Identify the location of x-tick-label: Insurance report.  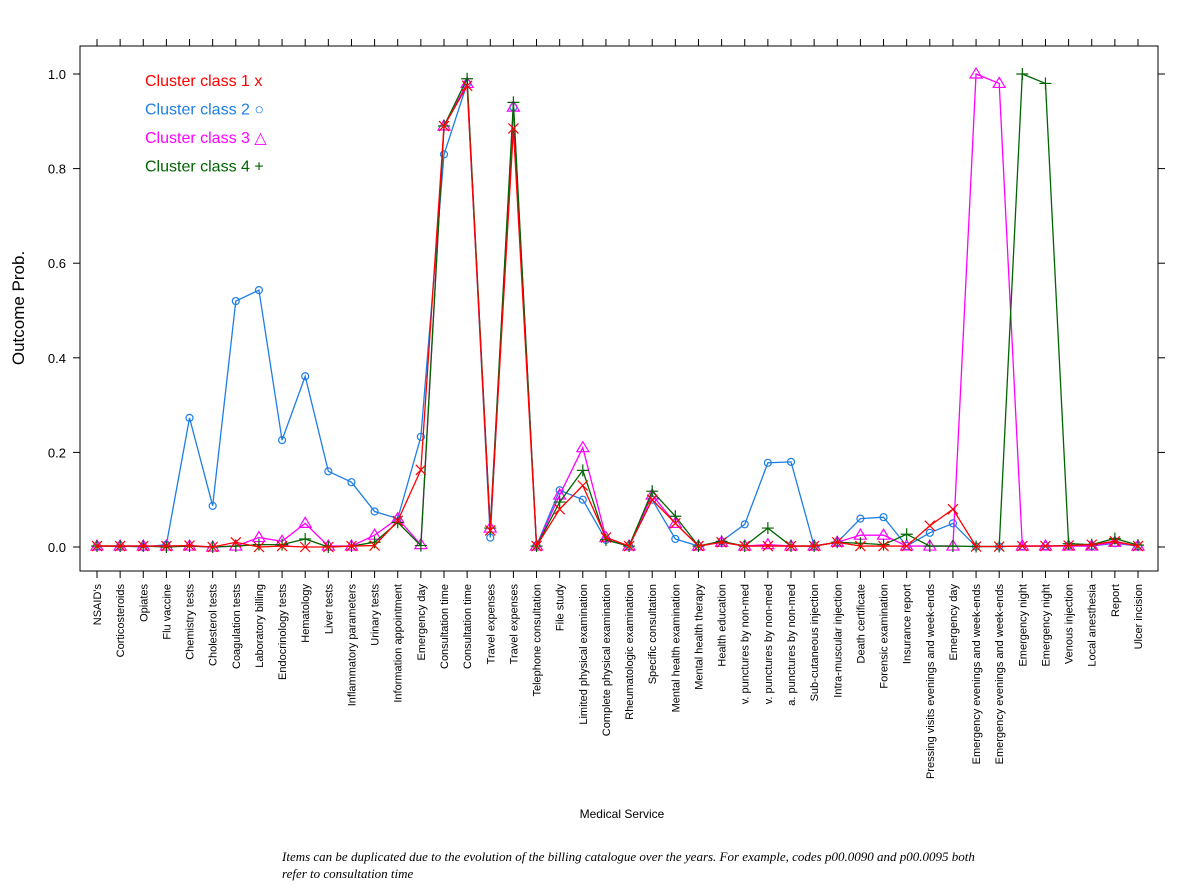
(908, 624).